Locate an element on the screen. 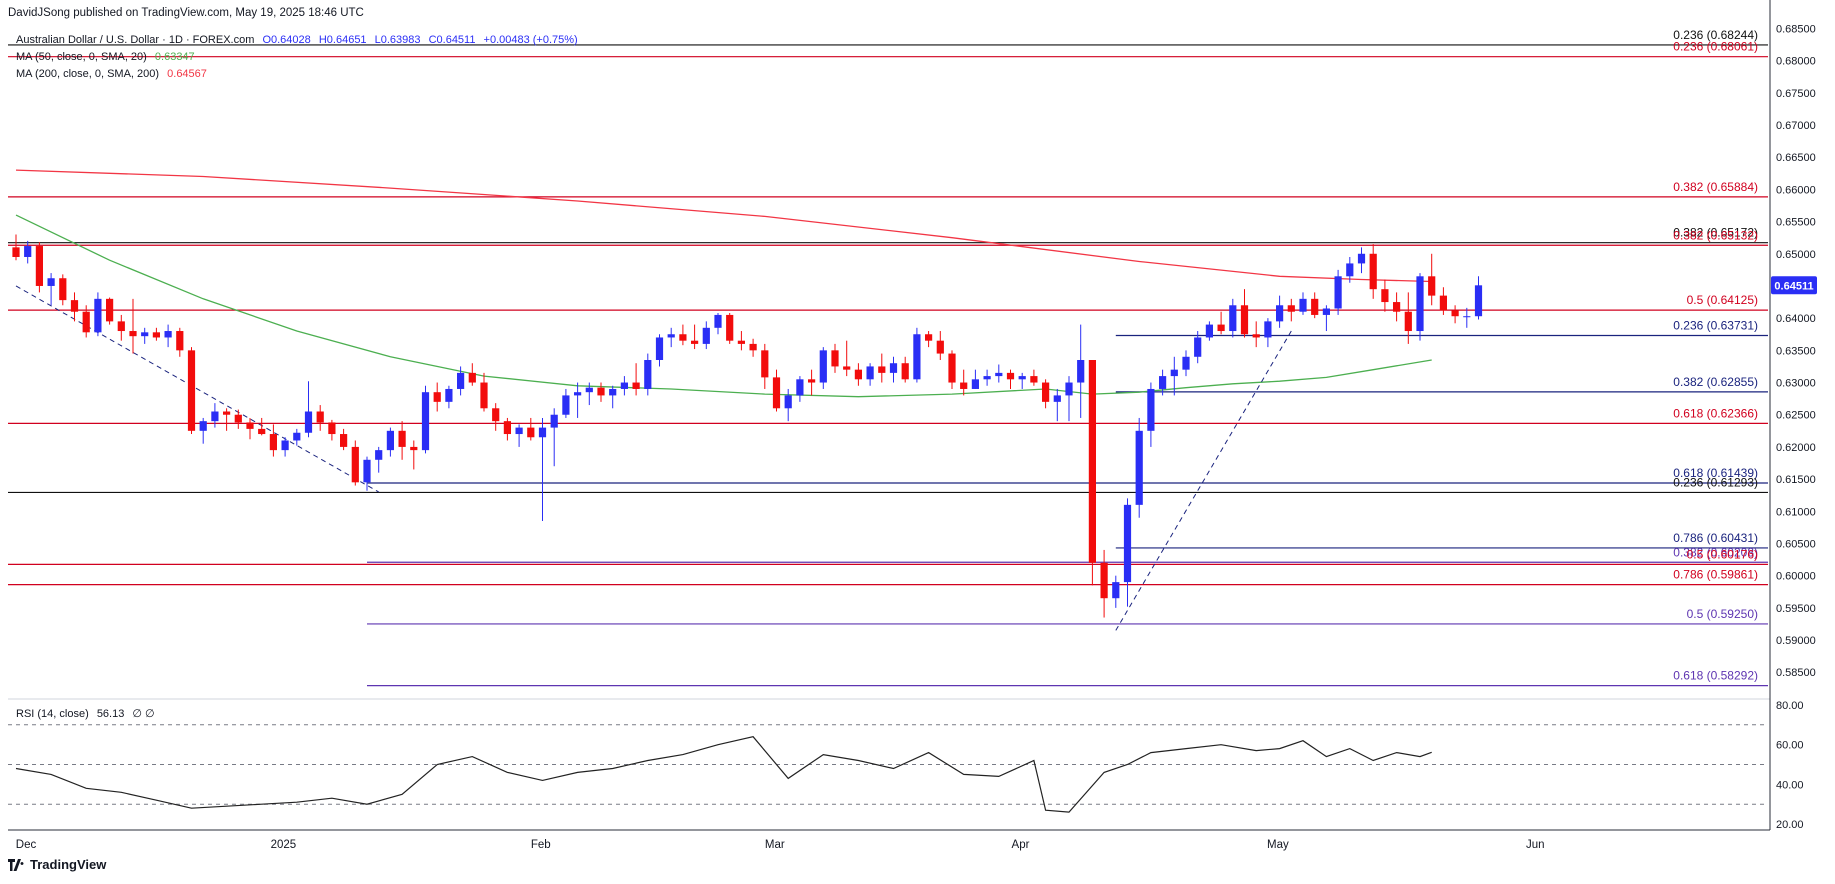 The width and height of the screenshot is (1835, 884). rsi-pane is located at coordinates (888, 768).